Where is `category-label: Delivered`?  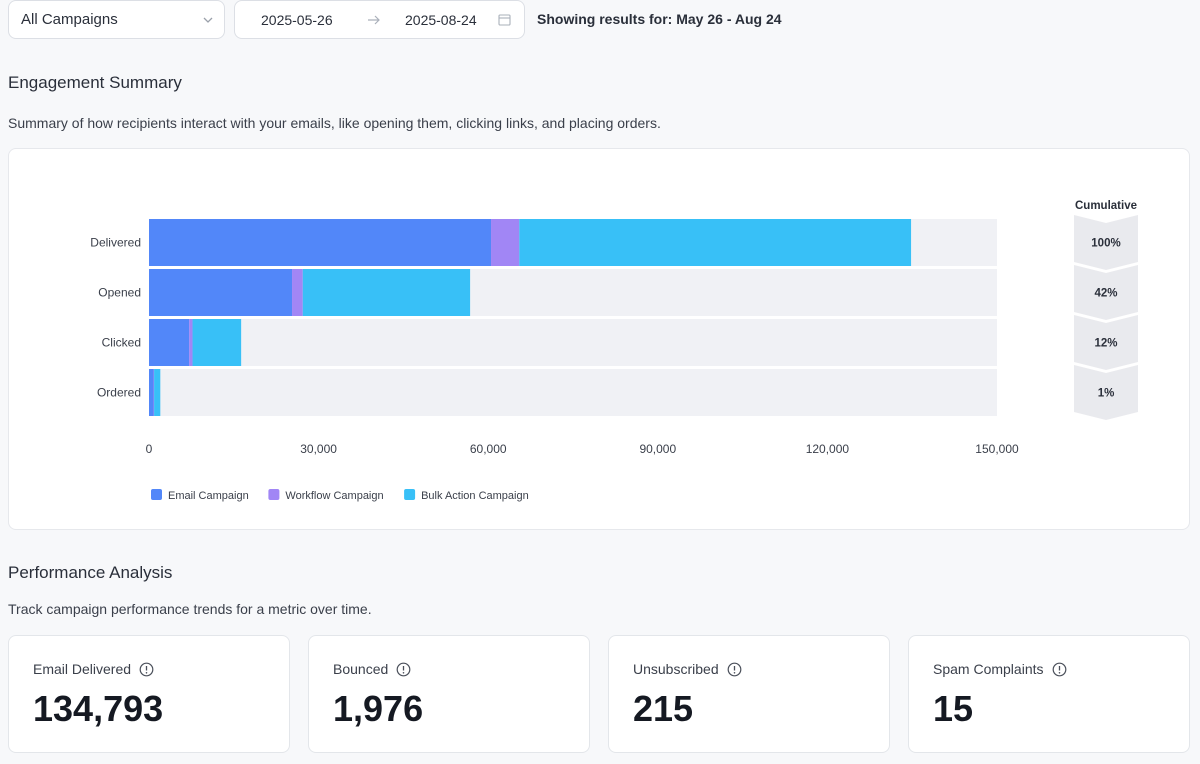
category-label: Delivered is located at coordinates (115, 243).